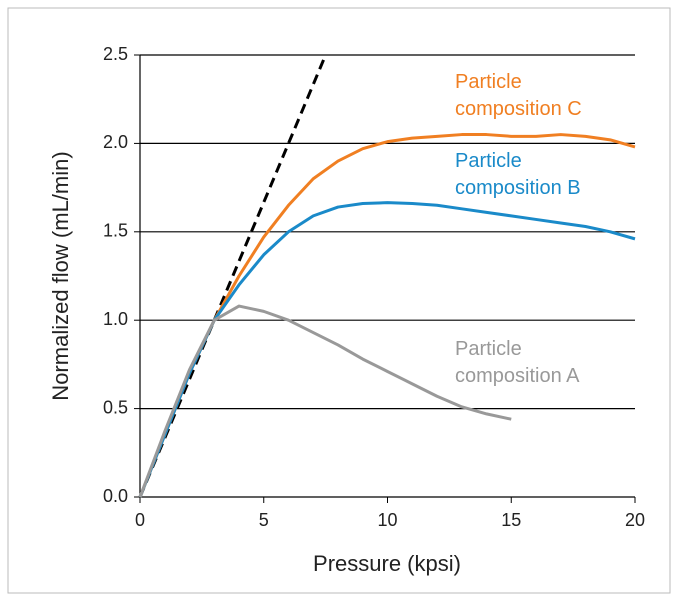 This screenshot has height=601, width=678. I want to click on x-tick-label: 5, so click(264, 520).